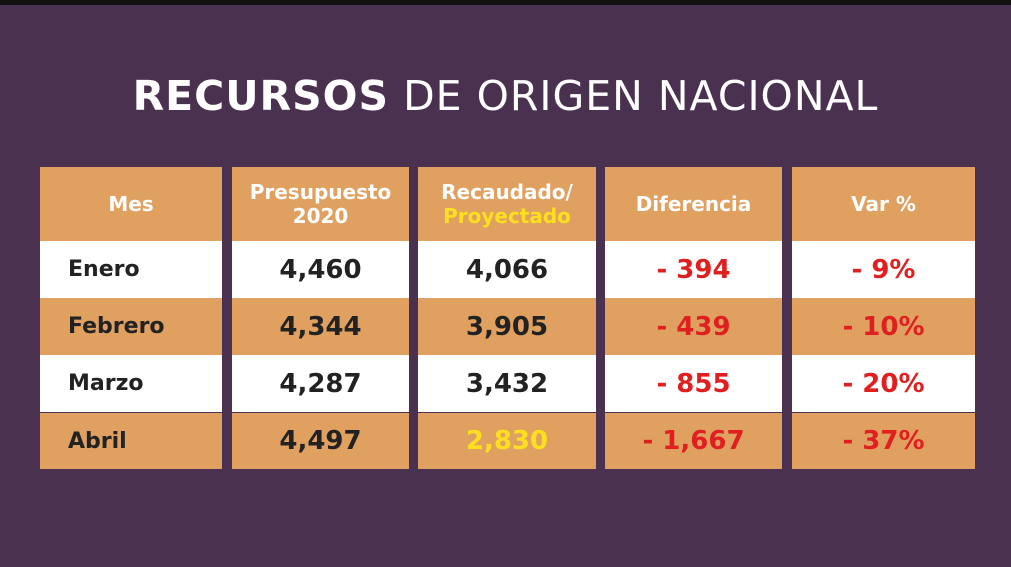 This screenshot has height=567, width=1011. I want to click on cell-var: - 9%, so click(883, 269).